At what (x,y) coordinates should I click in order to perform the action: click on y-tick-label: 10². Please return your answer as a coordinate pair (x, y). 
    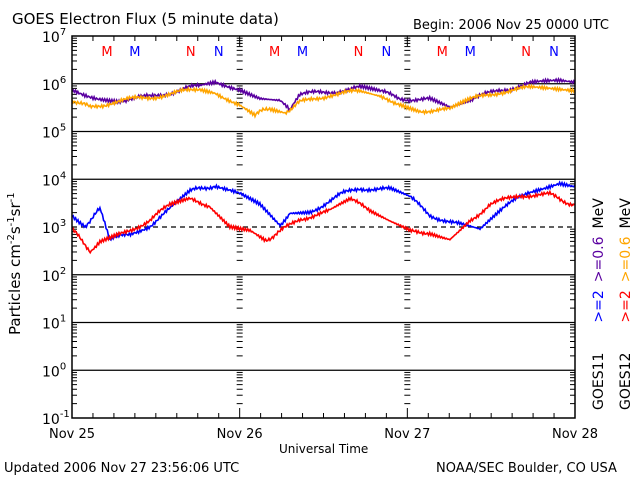
    Looking at the image, I should click on (54, 275).